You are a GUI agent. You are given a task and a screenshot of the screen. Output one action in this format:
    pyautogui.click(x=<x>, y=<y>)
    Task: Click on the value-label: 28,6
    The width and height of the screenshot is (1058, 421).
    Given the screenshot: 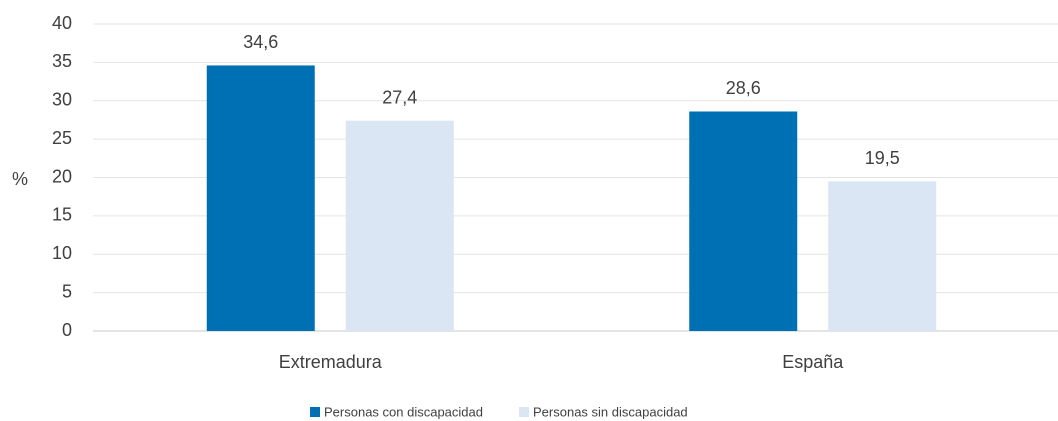 What is the action you would take?
    pyautogui.click(x=743, y=88)
    